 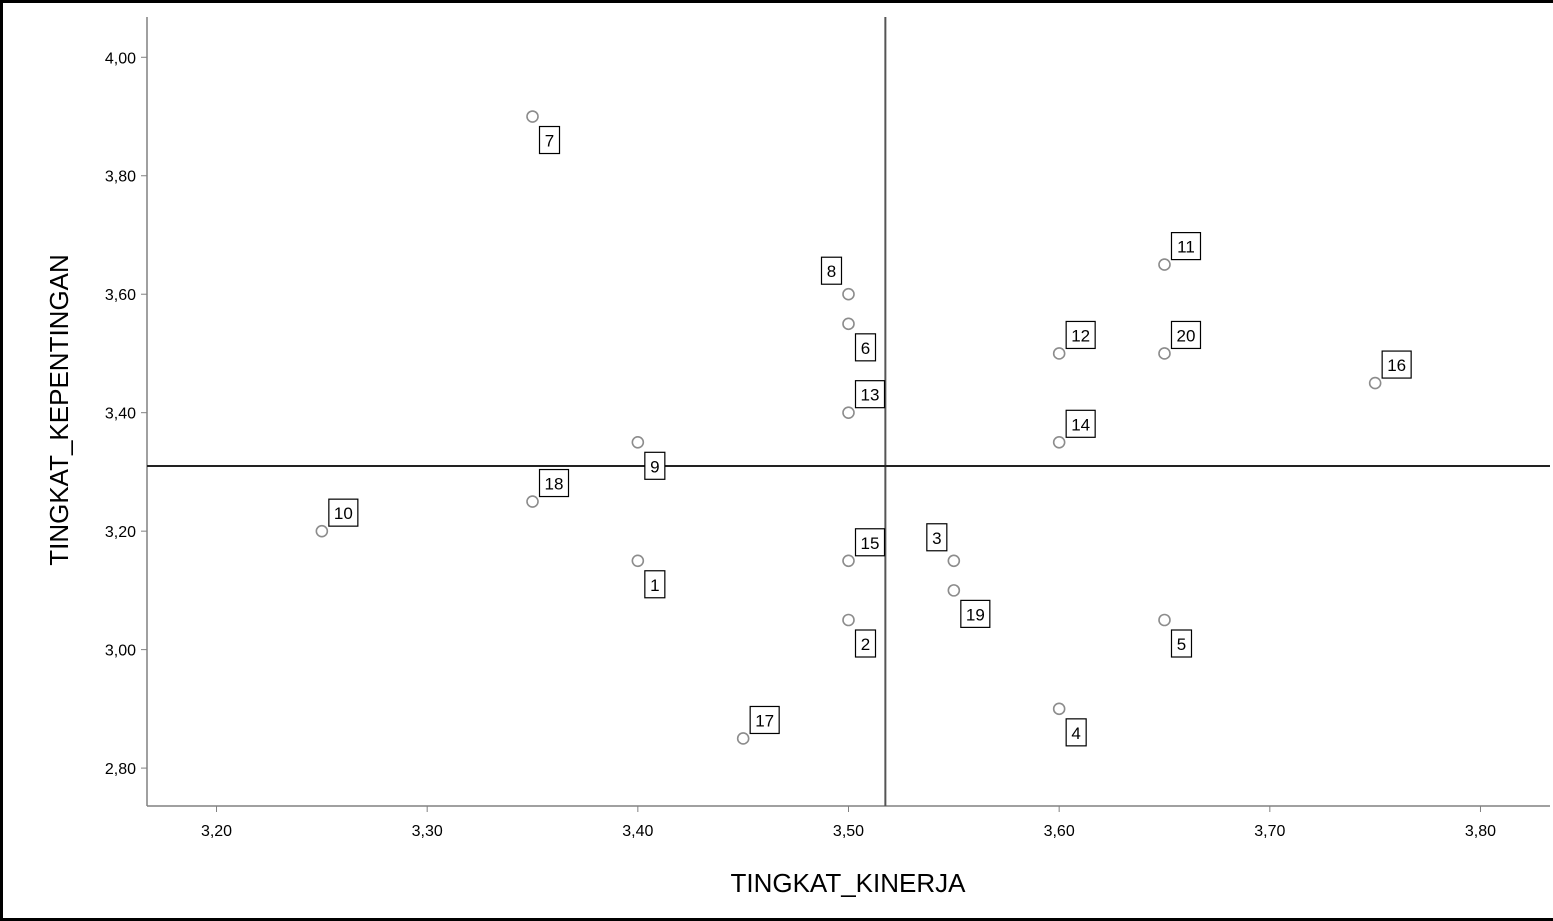 I want to click on point-label: 11, so click(x=1186, y=247).